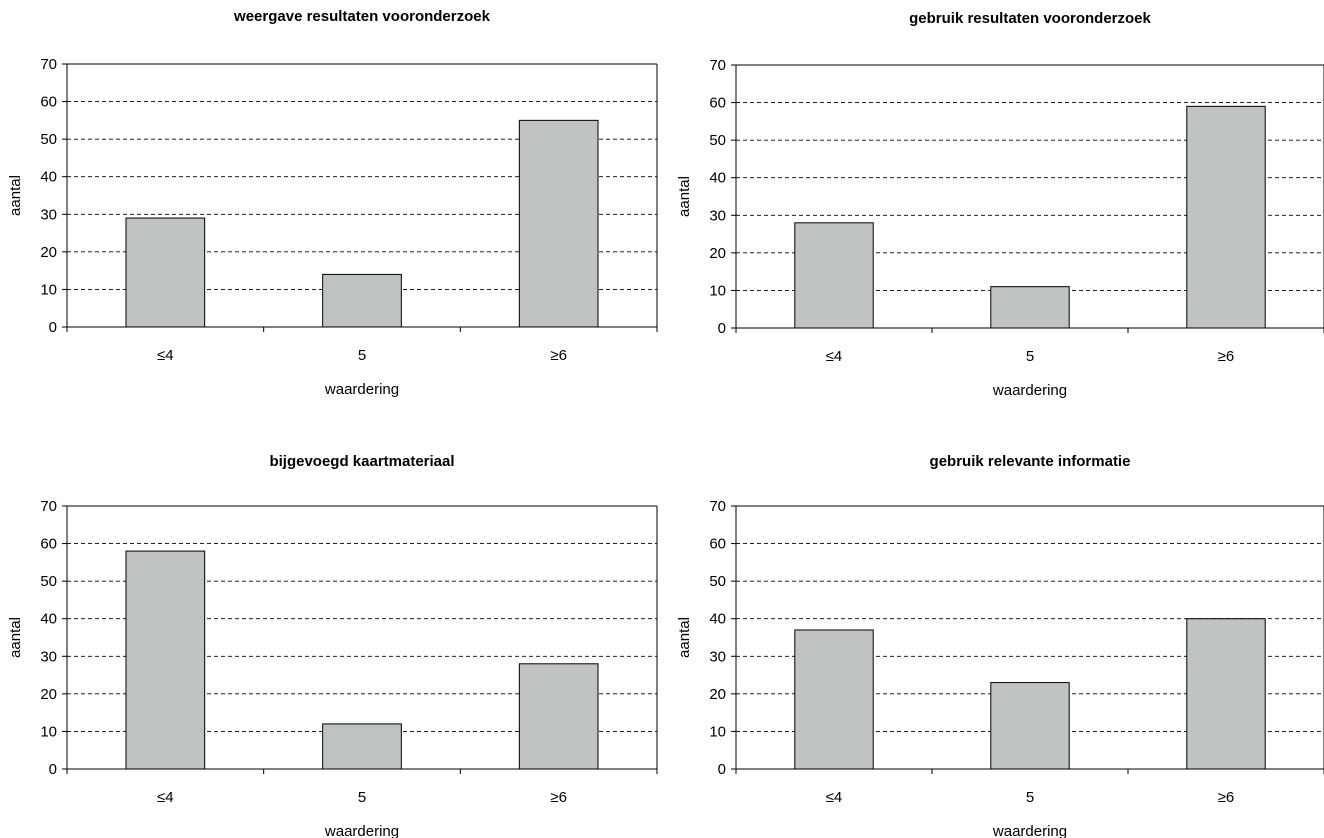  Describe the element at coordinates (361, 461) in the screenshot. I see `chart-title: bijgevoegd kaartmateriaal` at that location.